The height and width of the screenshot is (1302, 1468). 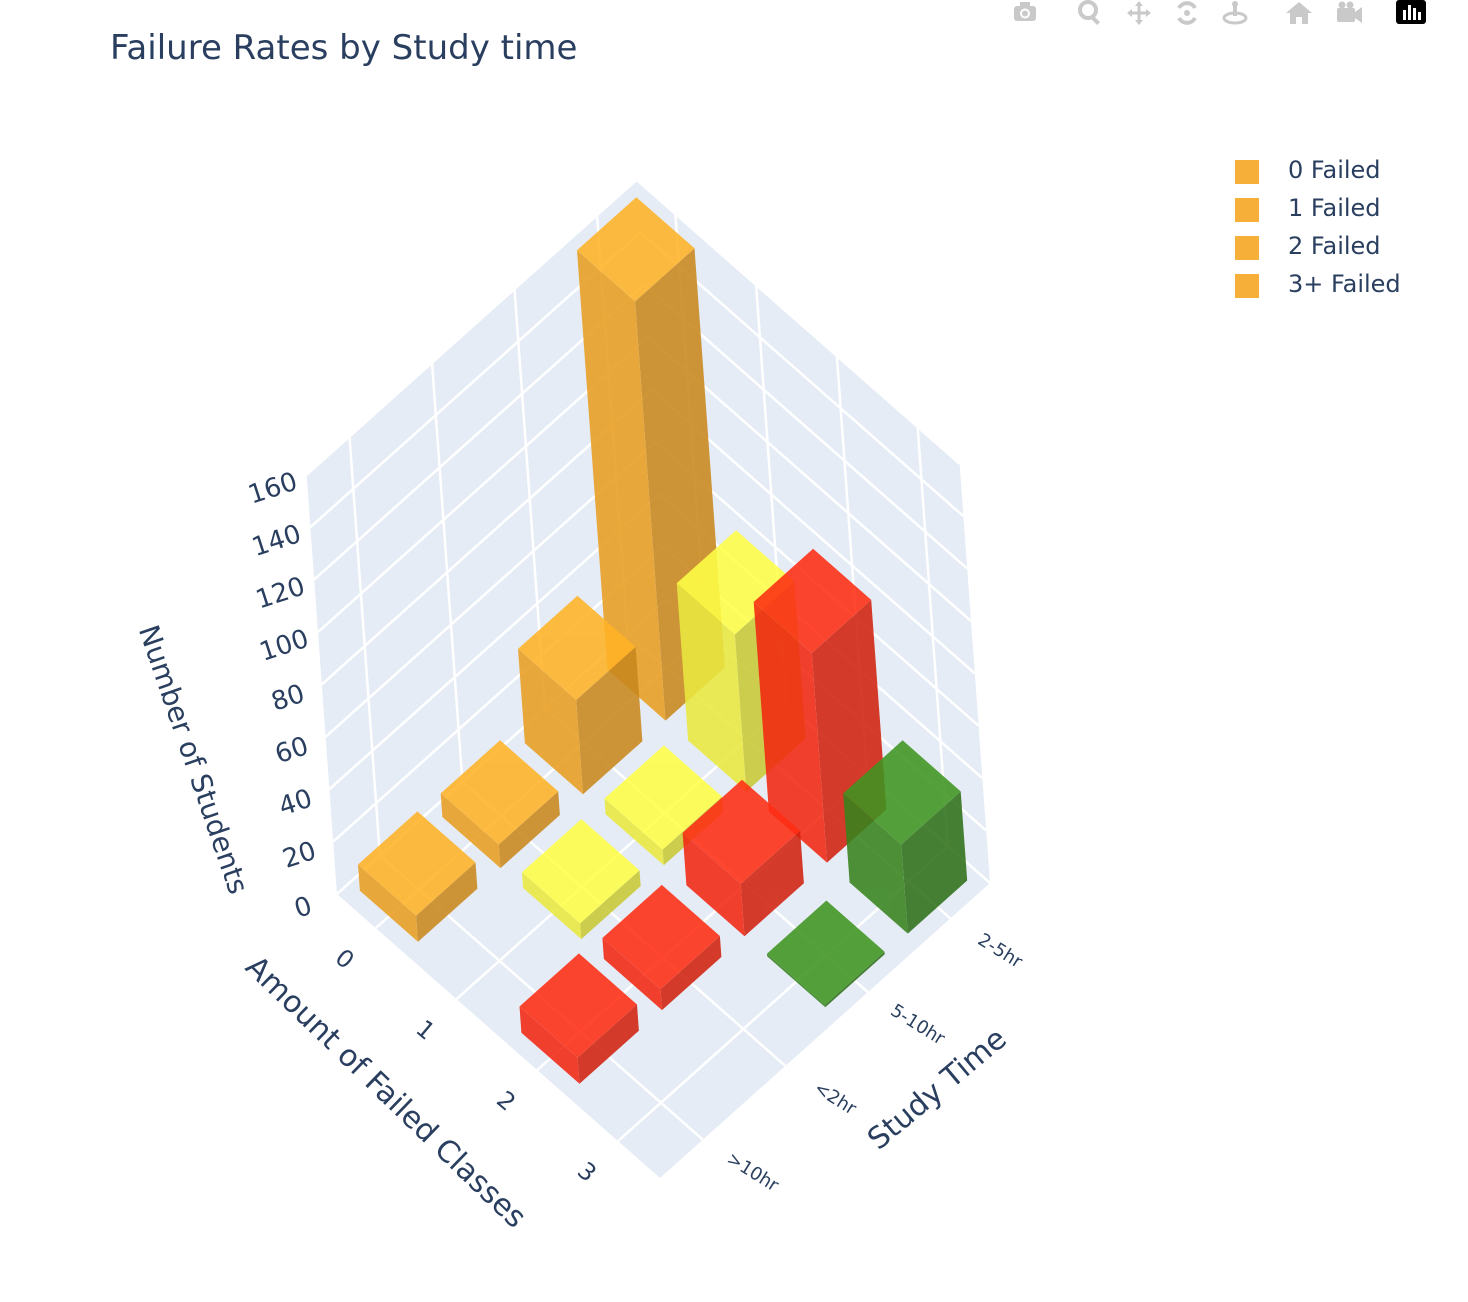 I want to click on z-tick-label: 140, so click(x=276, y=541).